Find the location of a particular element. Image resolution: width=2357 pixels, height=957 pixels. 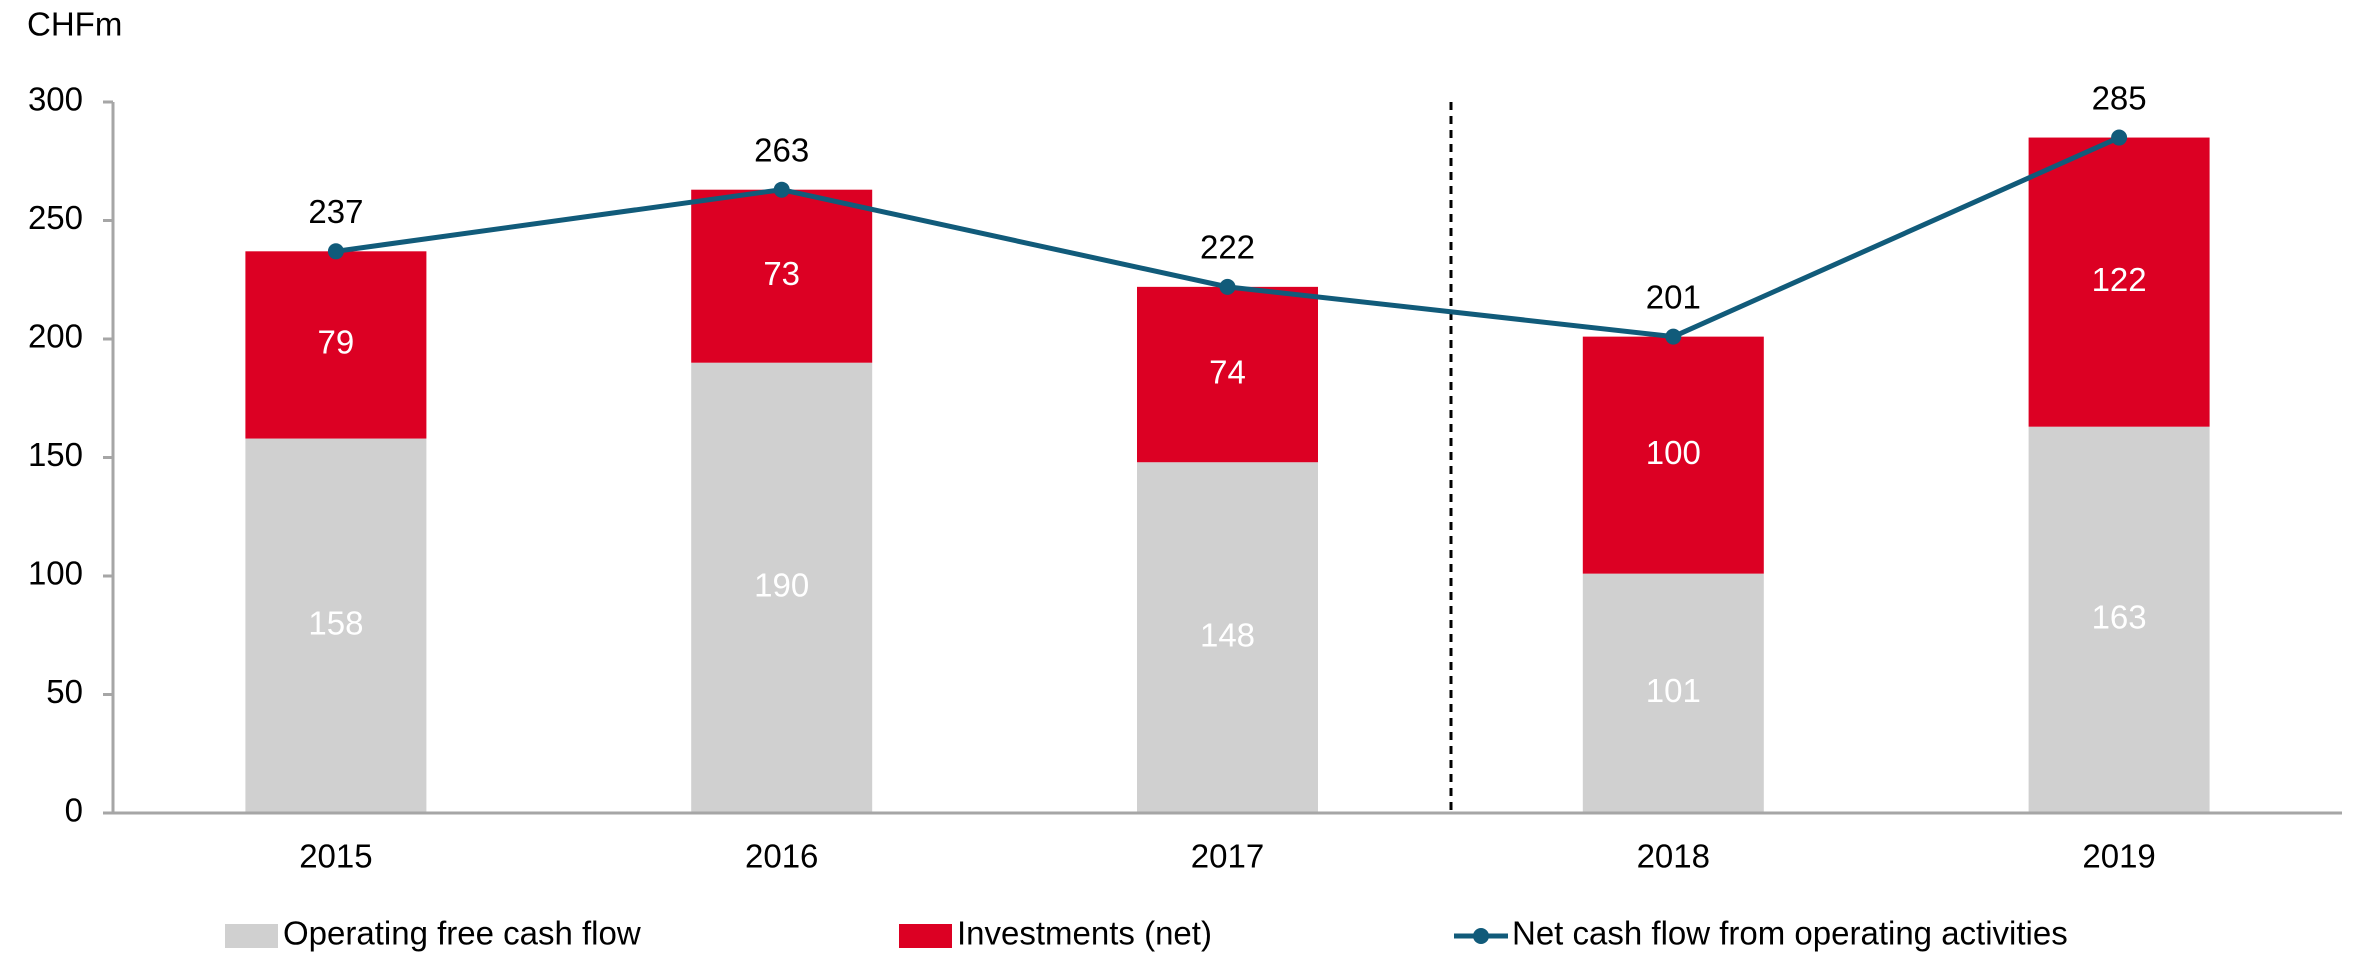

data-label: 79 is located at coordinates (336, 342).